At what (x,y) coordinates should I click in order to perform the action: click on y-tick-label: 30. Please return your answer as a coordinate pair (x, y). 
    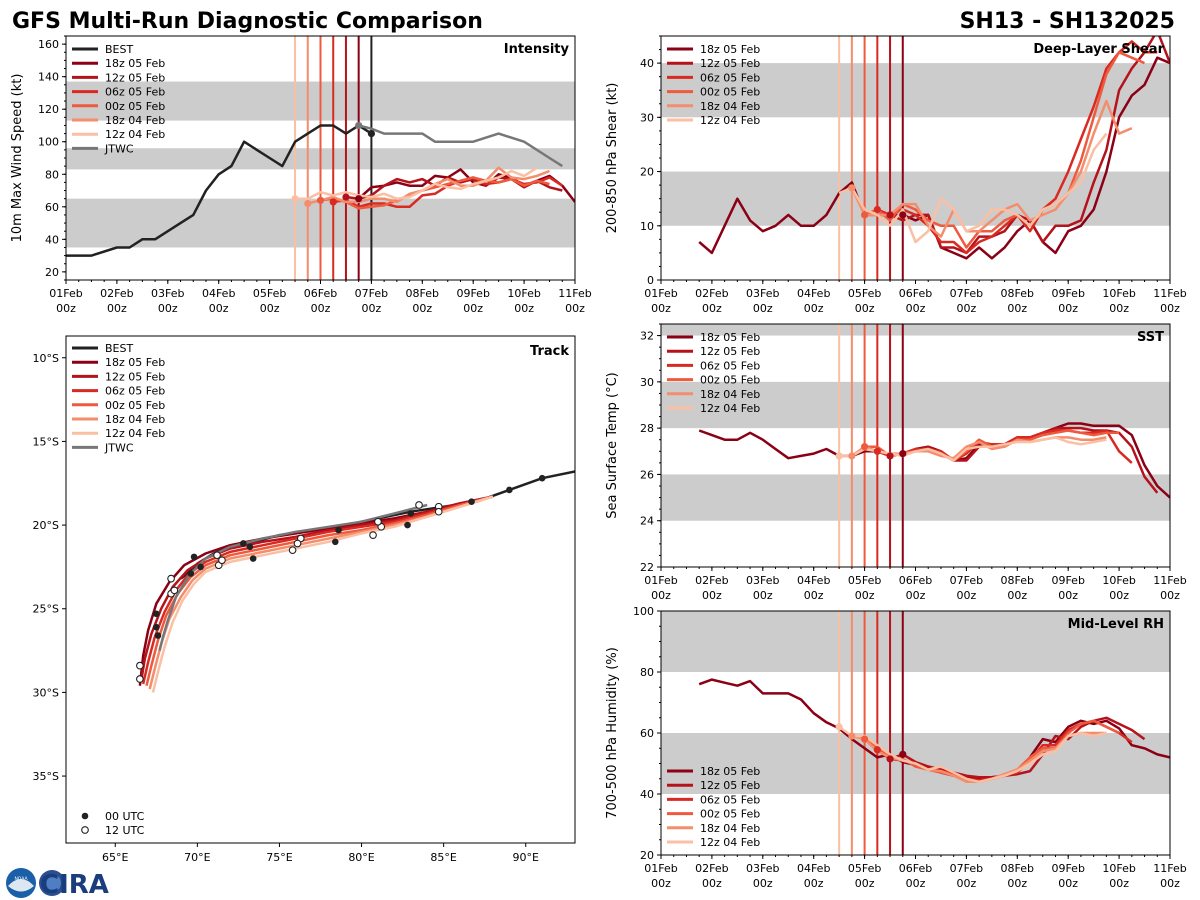
    Looking at the image, I should click on (647, 382).